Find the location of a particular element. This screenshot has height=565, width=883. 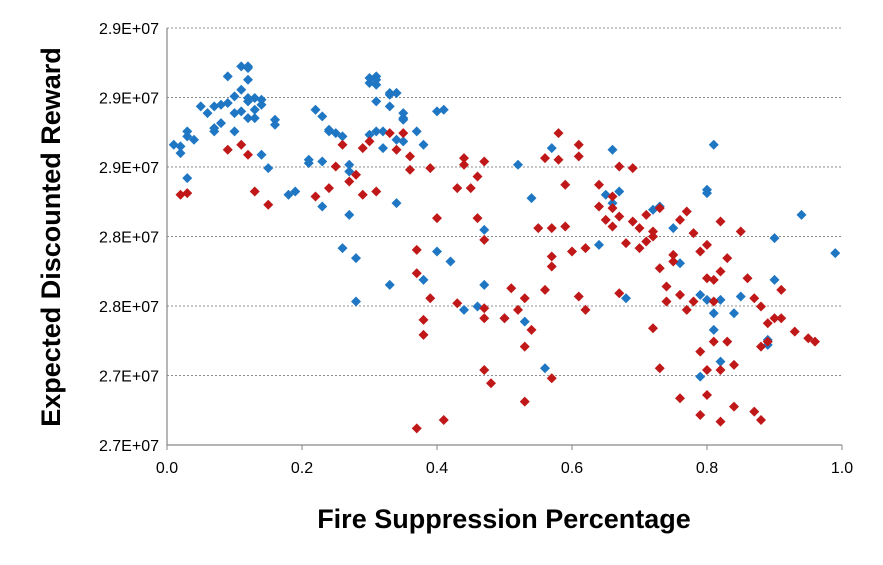

x-tick-label: 0.8 is located at coordinates (707, 468).